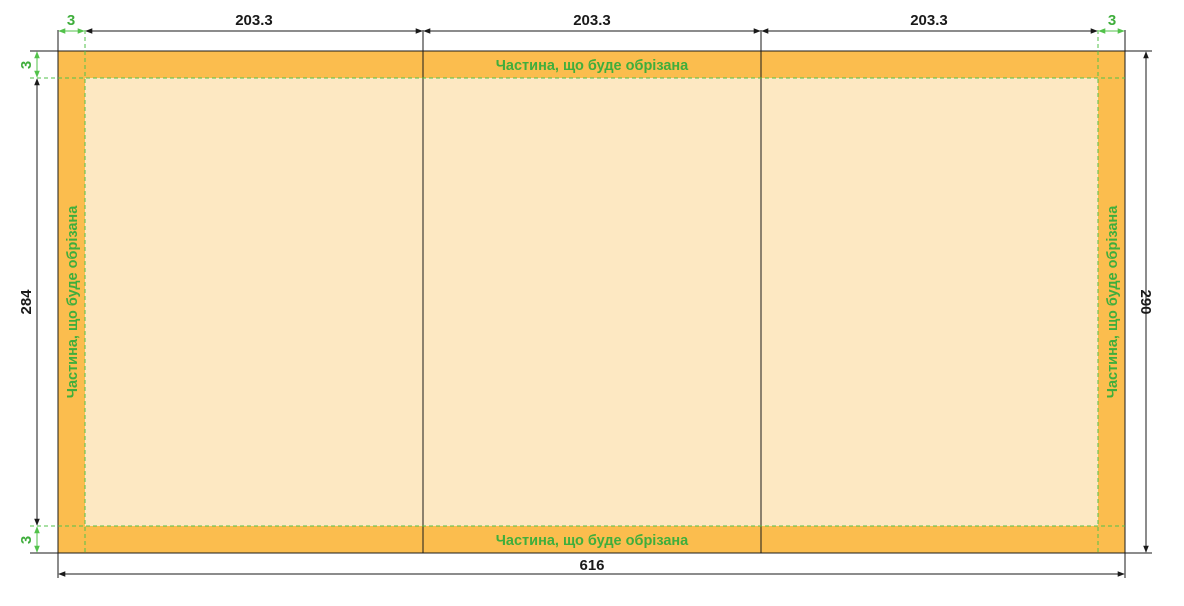  I want to click on dim-label-full-height: 290, so click(1145, 301).